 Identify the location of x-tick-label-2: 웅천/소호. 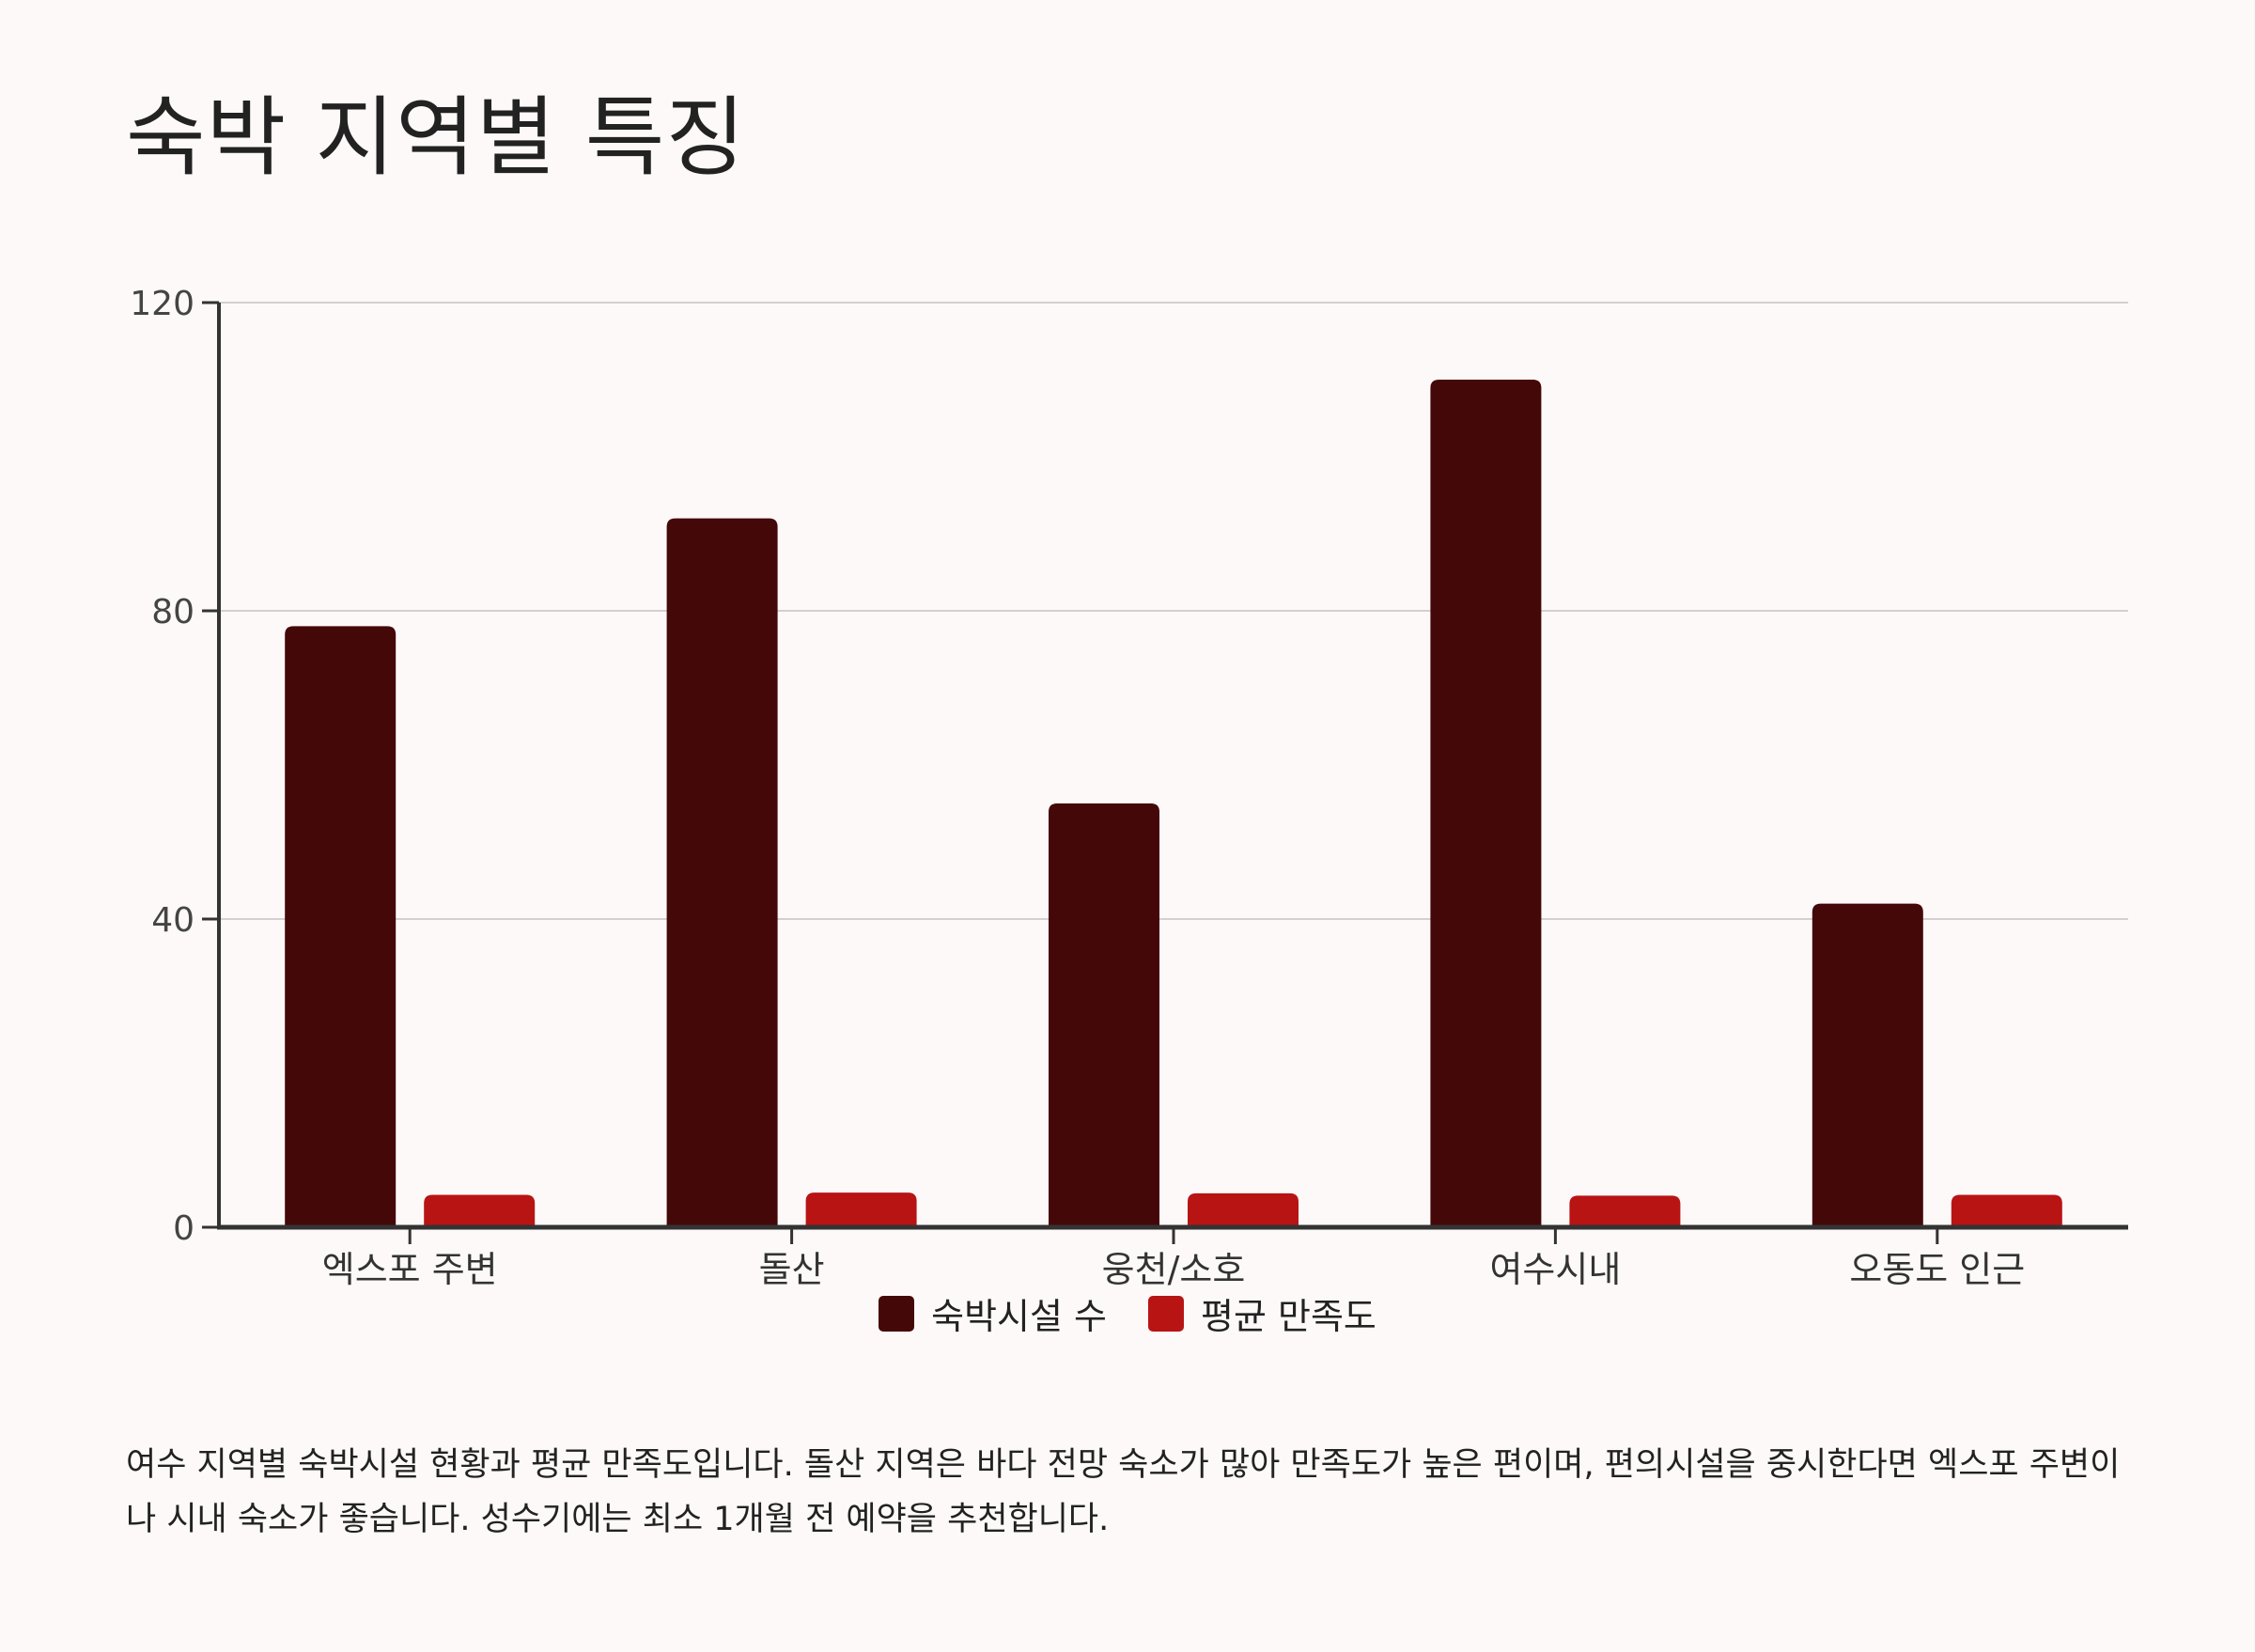
(1174, 1269).